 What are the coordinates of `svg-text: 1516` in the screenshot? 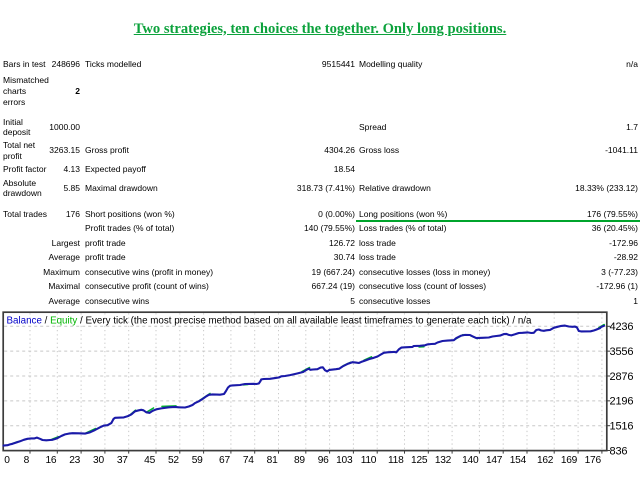 It's located at (622, 427).